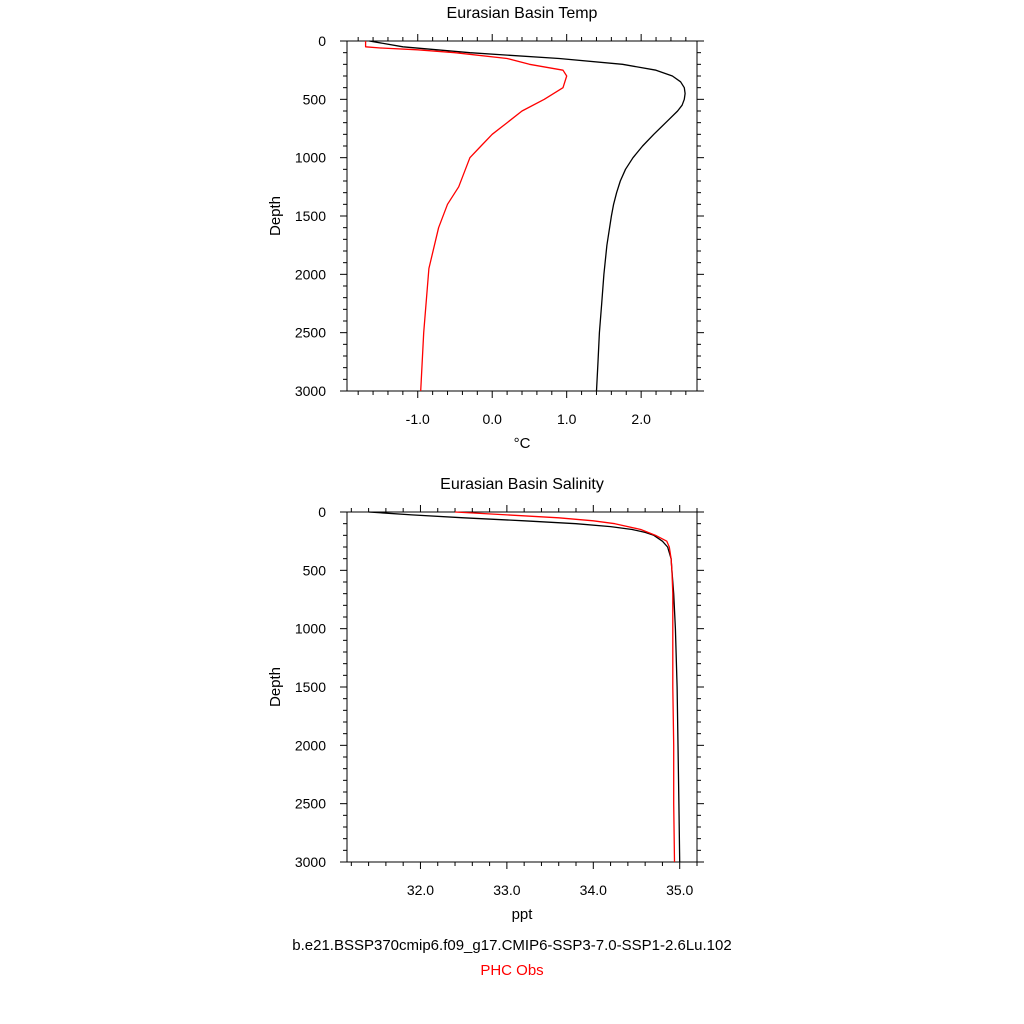 The height and width of the screenshot is (1024, 1024). Describe the element at coordinates (310, 629) in the screenshot. I see `sal-y-tick-label: 1000` at that location.